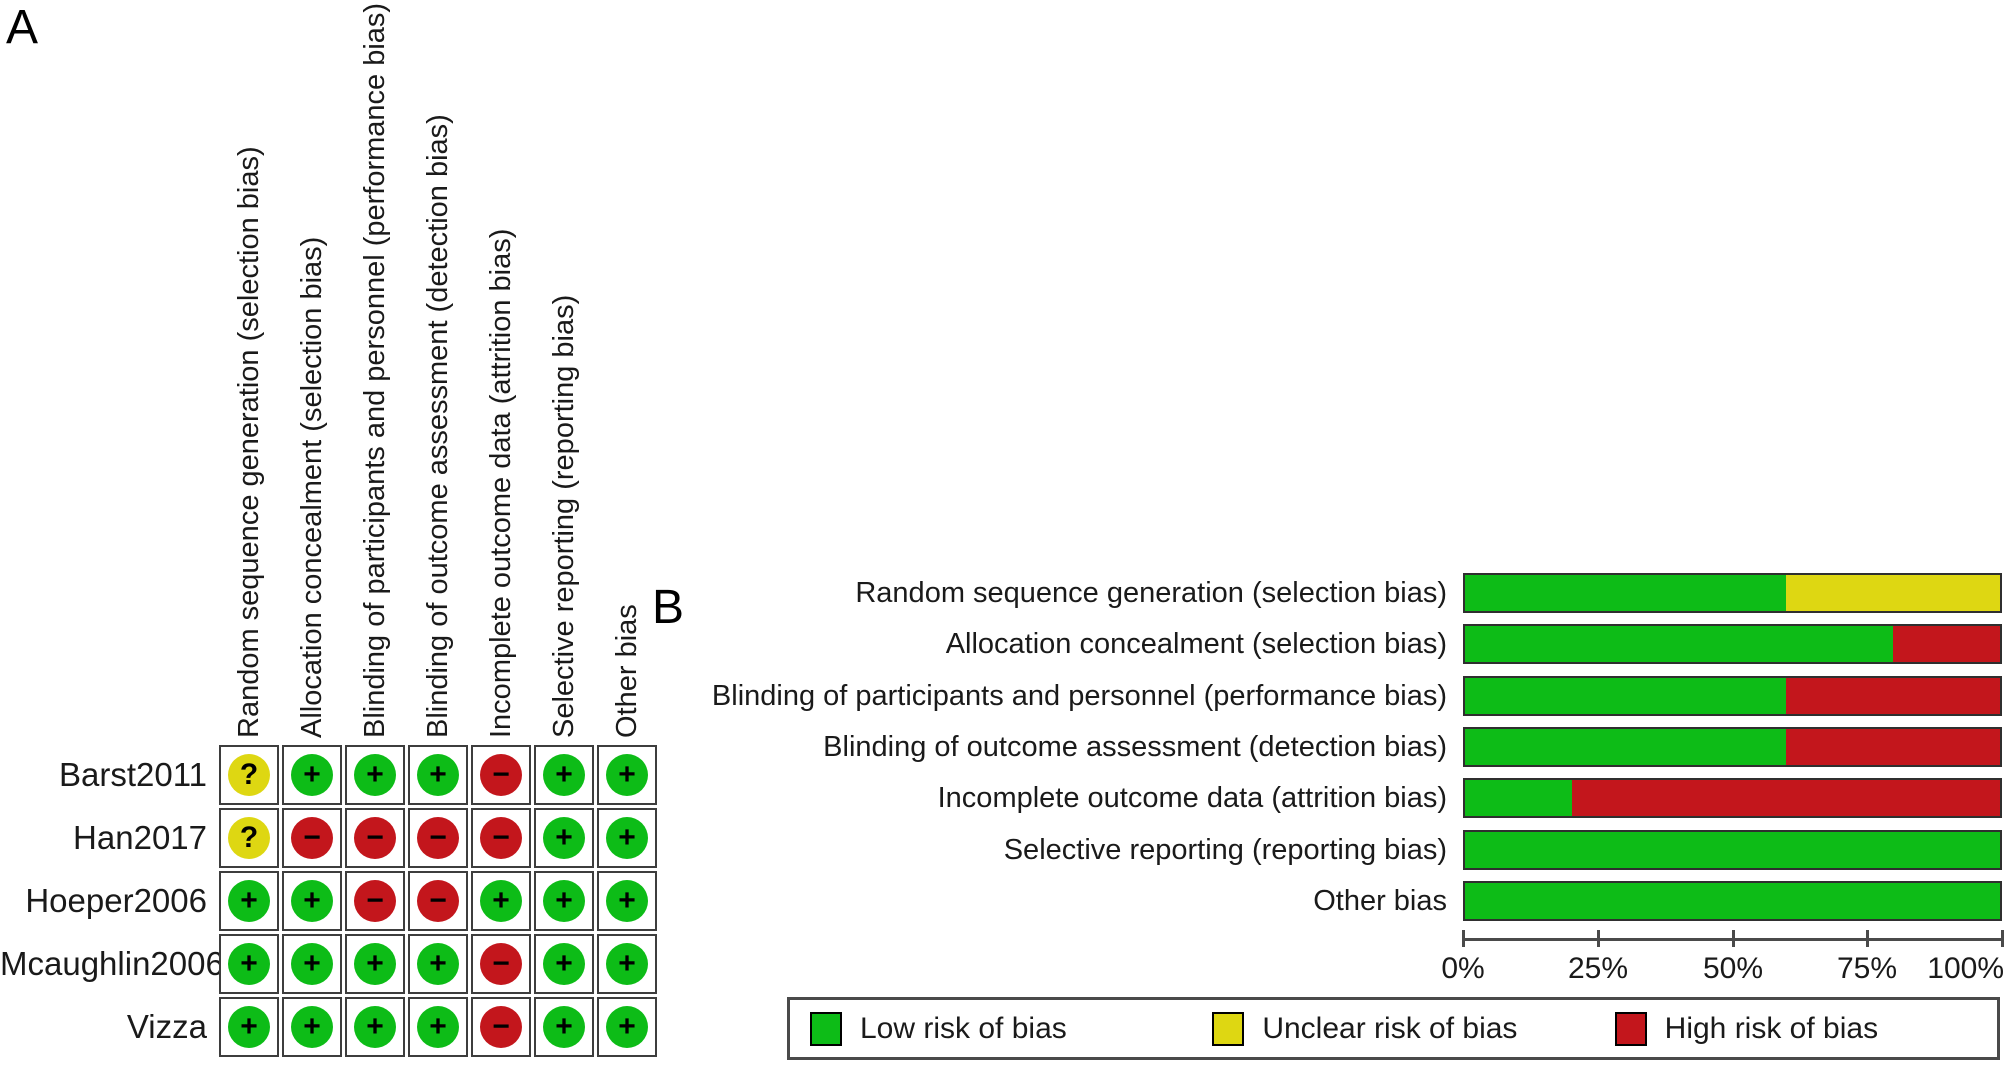 This screenshot has height=1067, width=2008. What do you see at coordinates (140, 837) in the screenshot?
I see `study-label: Han2017` at bounding box center [140, 837].